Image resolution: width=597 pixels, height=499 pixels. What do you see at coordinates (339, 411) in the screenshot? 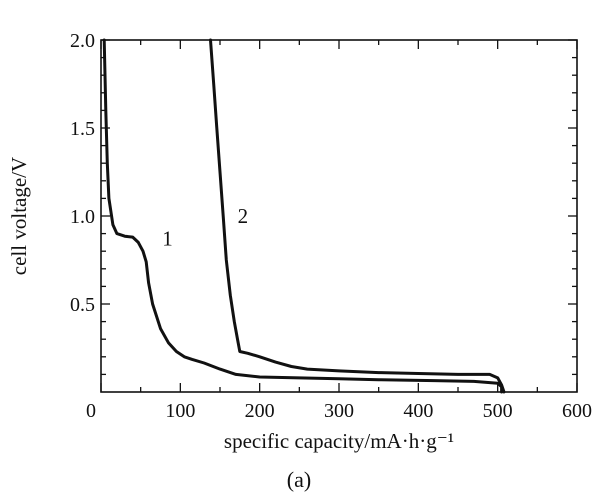
I see `x-tick-label: 300` at bounding box center [339, 411].